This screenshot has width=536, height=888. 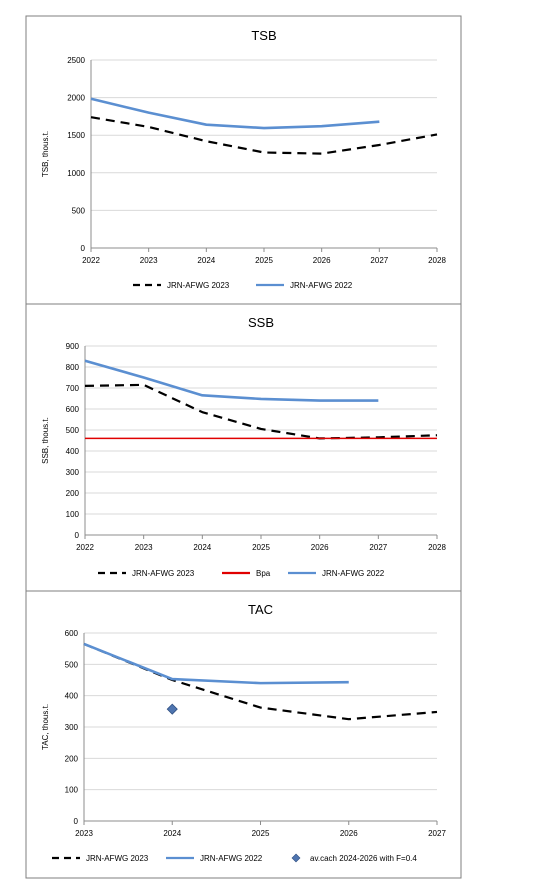 What do you see at coordinates (260, 609) in the screenshot?
I see `chart-title: TAC` at bounding box center [260, 609].